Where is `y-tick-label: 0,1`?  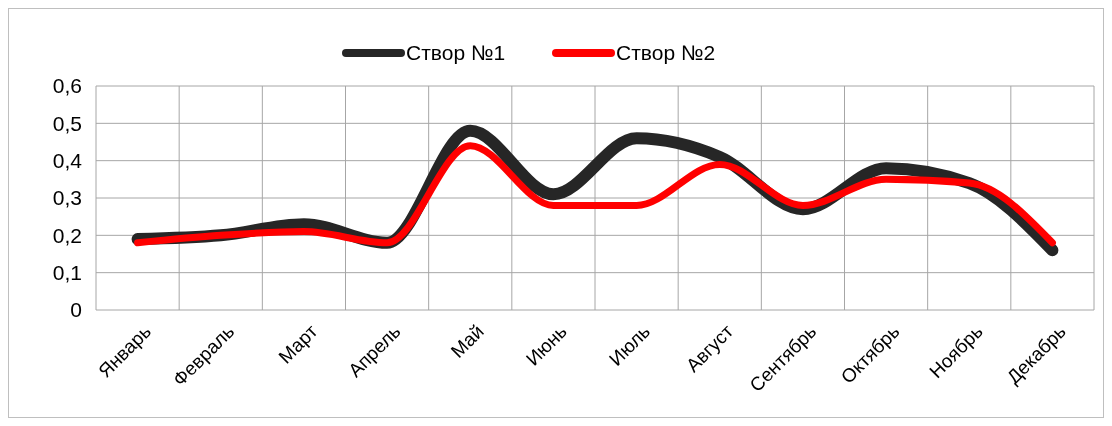 y-tick-label: 0,1 is located at coordinates (67, 273).